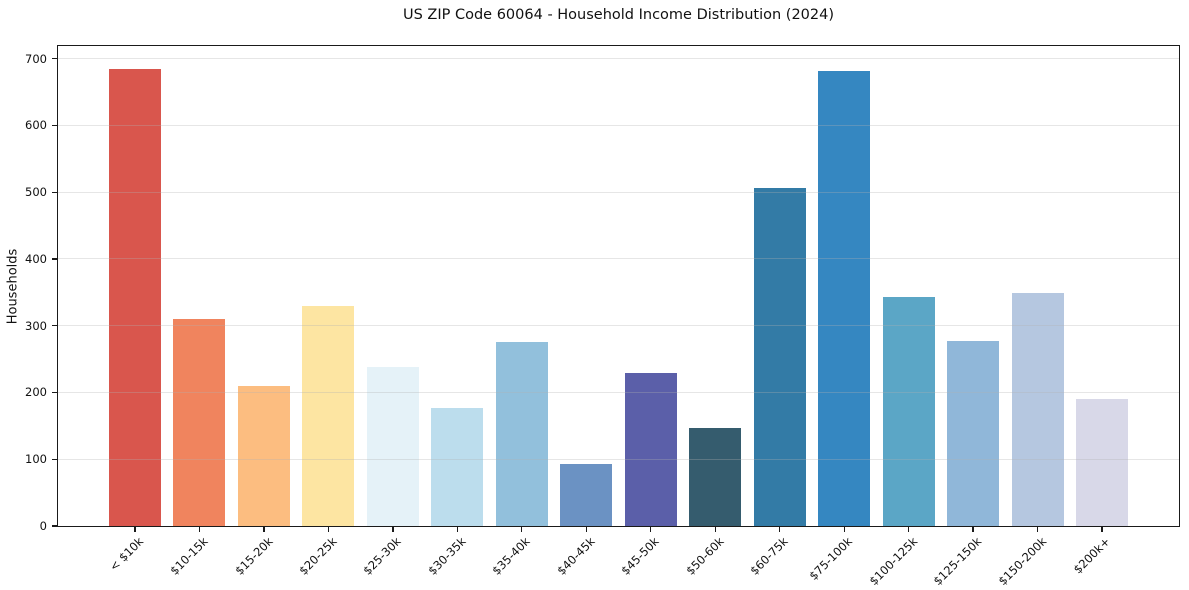  I want to click on x-tick-label: $100-125k, so click(893, 561).